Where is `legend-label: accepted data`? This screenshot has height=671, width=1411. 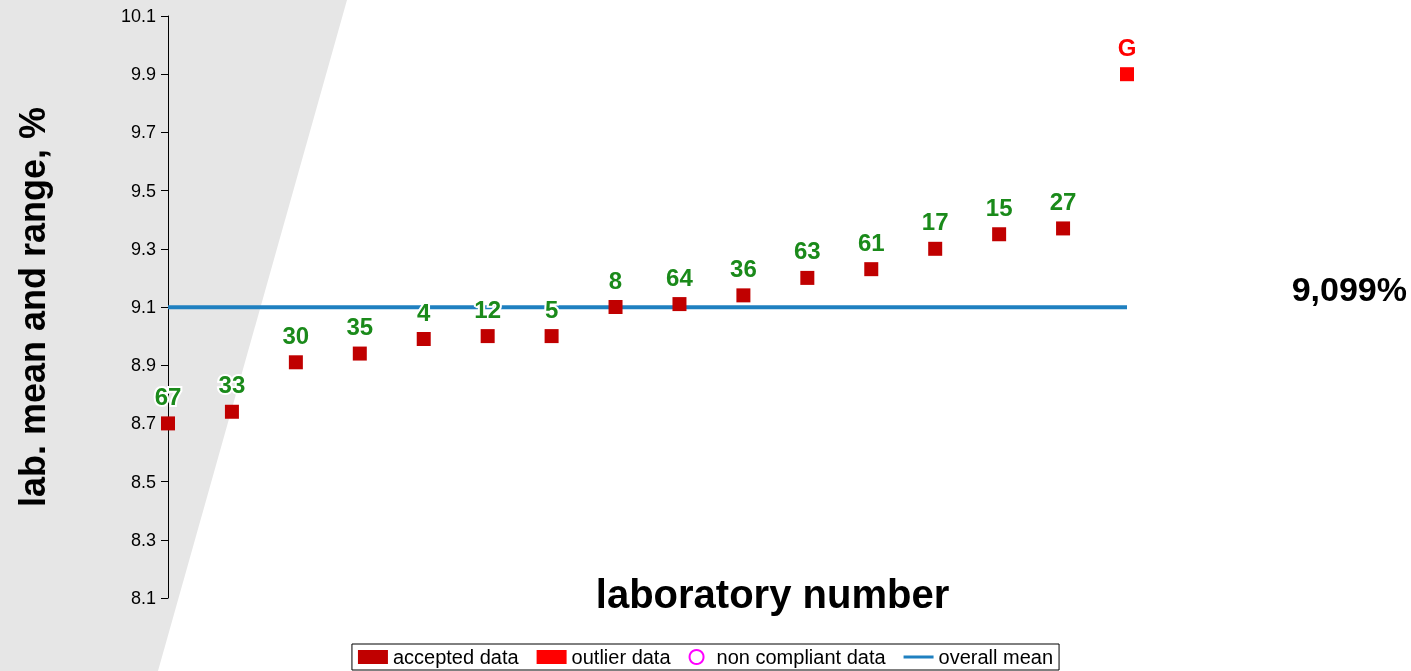
legend-label: accepted data is located at coordinates (456, 657).